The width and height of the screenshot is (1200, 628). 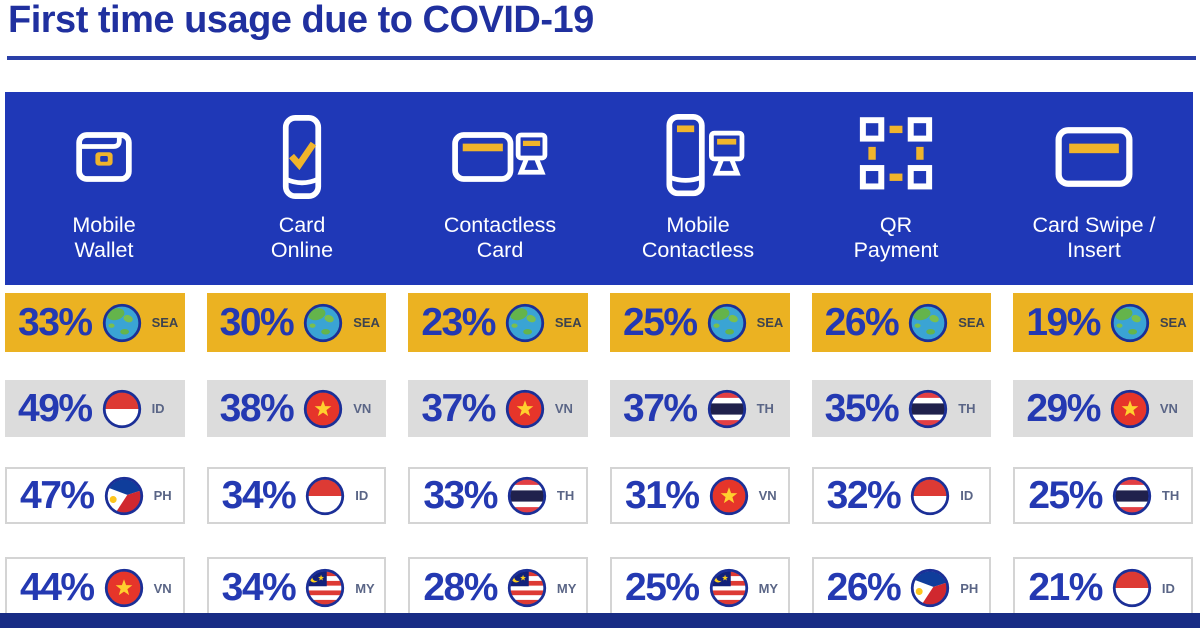 I want to click on stat-cell: 25% SEA, so click(x=700, y=322).